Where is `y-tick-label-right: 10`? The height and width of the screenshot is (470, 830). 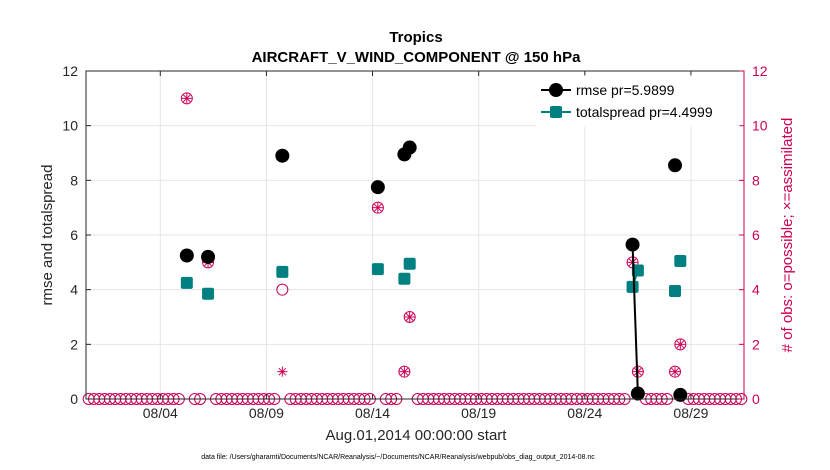
y-tick-label-right: 10 is located at coordinates (760, 126).